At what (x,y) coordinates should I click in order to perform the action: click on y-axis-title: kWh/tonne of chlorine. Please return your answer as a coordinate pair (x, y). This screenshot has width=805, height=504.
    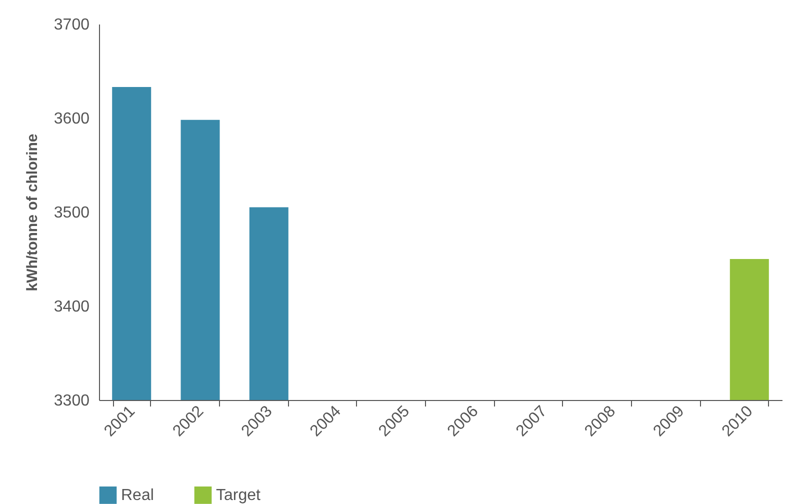
    Looking at the image, I should click on (32, 213).